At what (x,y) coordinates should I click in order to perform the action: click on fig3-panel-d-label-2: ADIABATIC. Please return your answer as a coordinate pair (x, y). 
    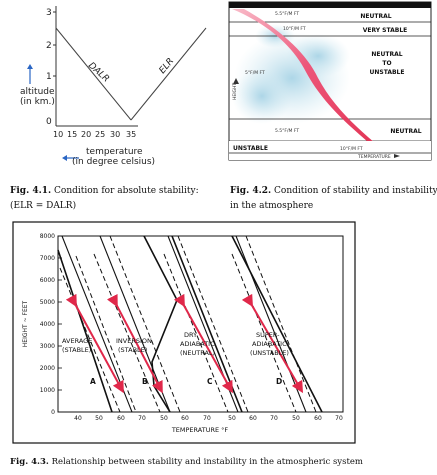
    Looking at the image, I should click on (269, 344).